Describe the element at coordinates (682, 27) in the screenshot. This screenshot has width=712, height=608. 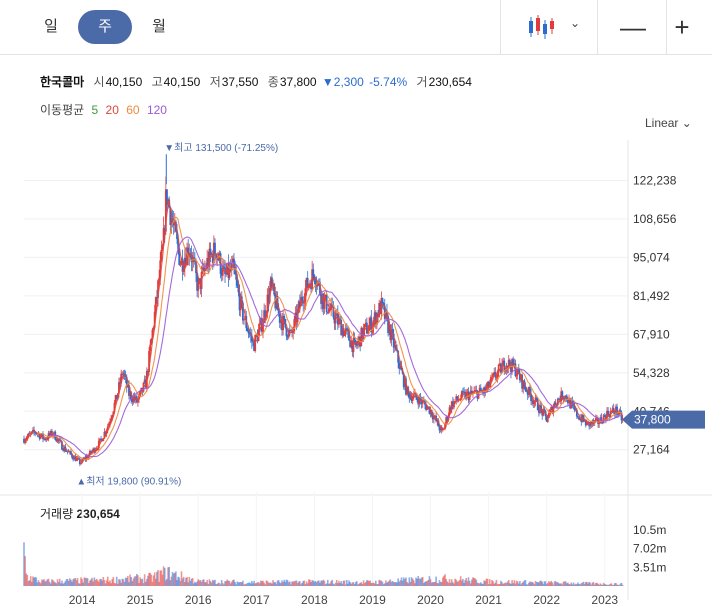
I see `zoom-in-button: +` at that location.